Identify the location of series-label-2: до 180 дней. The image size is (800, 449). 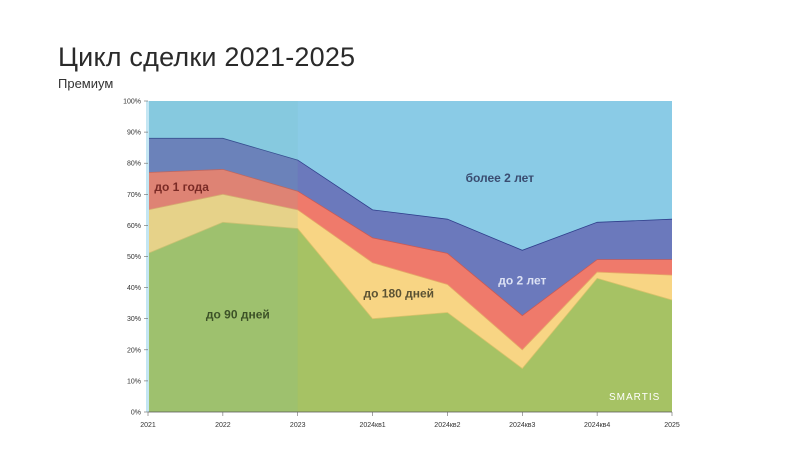
(398, 293).